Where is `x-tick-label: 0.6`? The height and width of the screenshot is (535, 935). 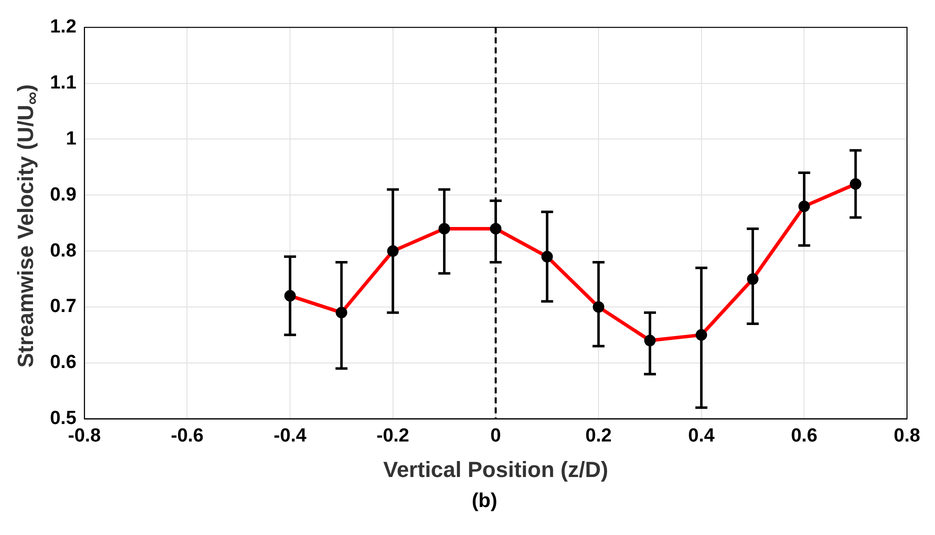
x-tick-label: 0.6 is located at coordinates (804, 435).